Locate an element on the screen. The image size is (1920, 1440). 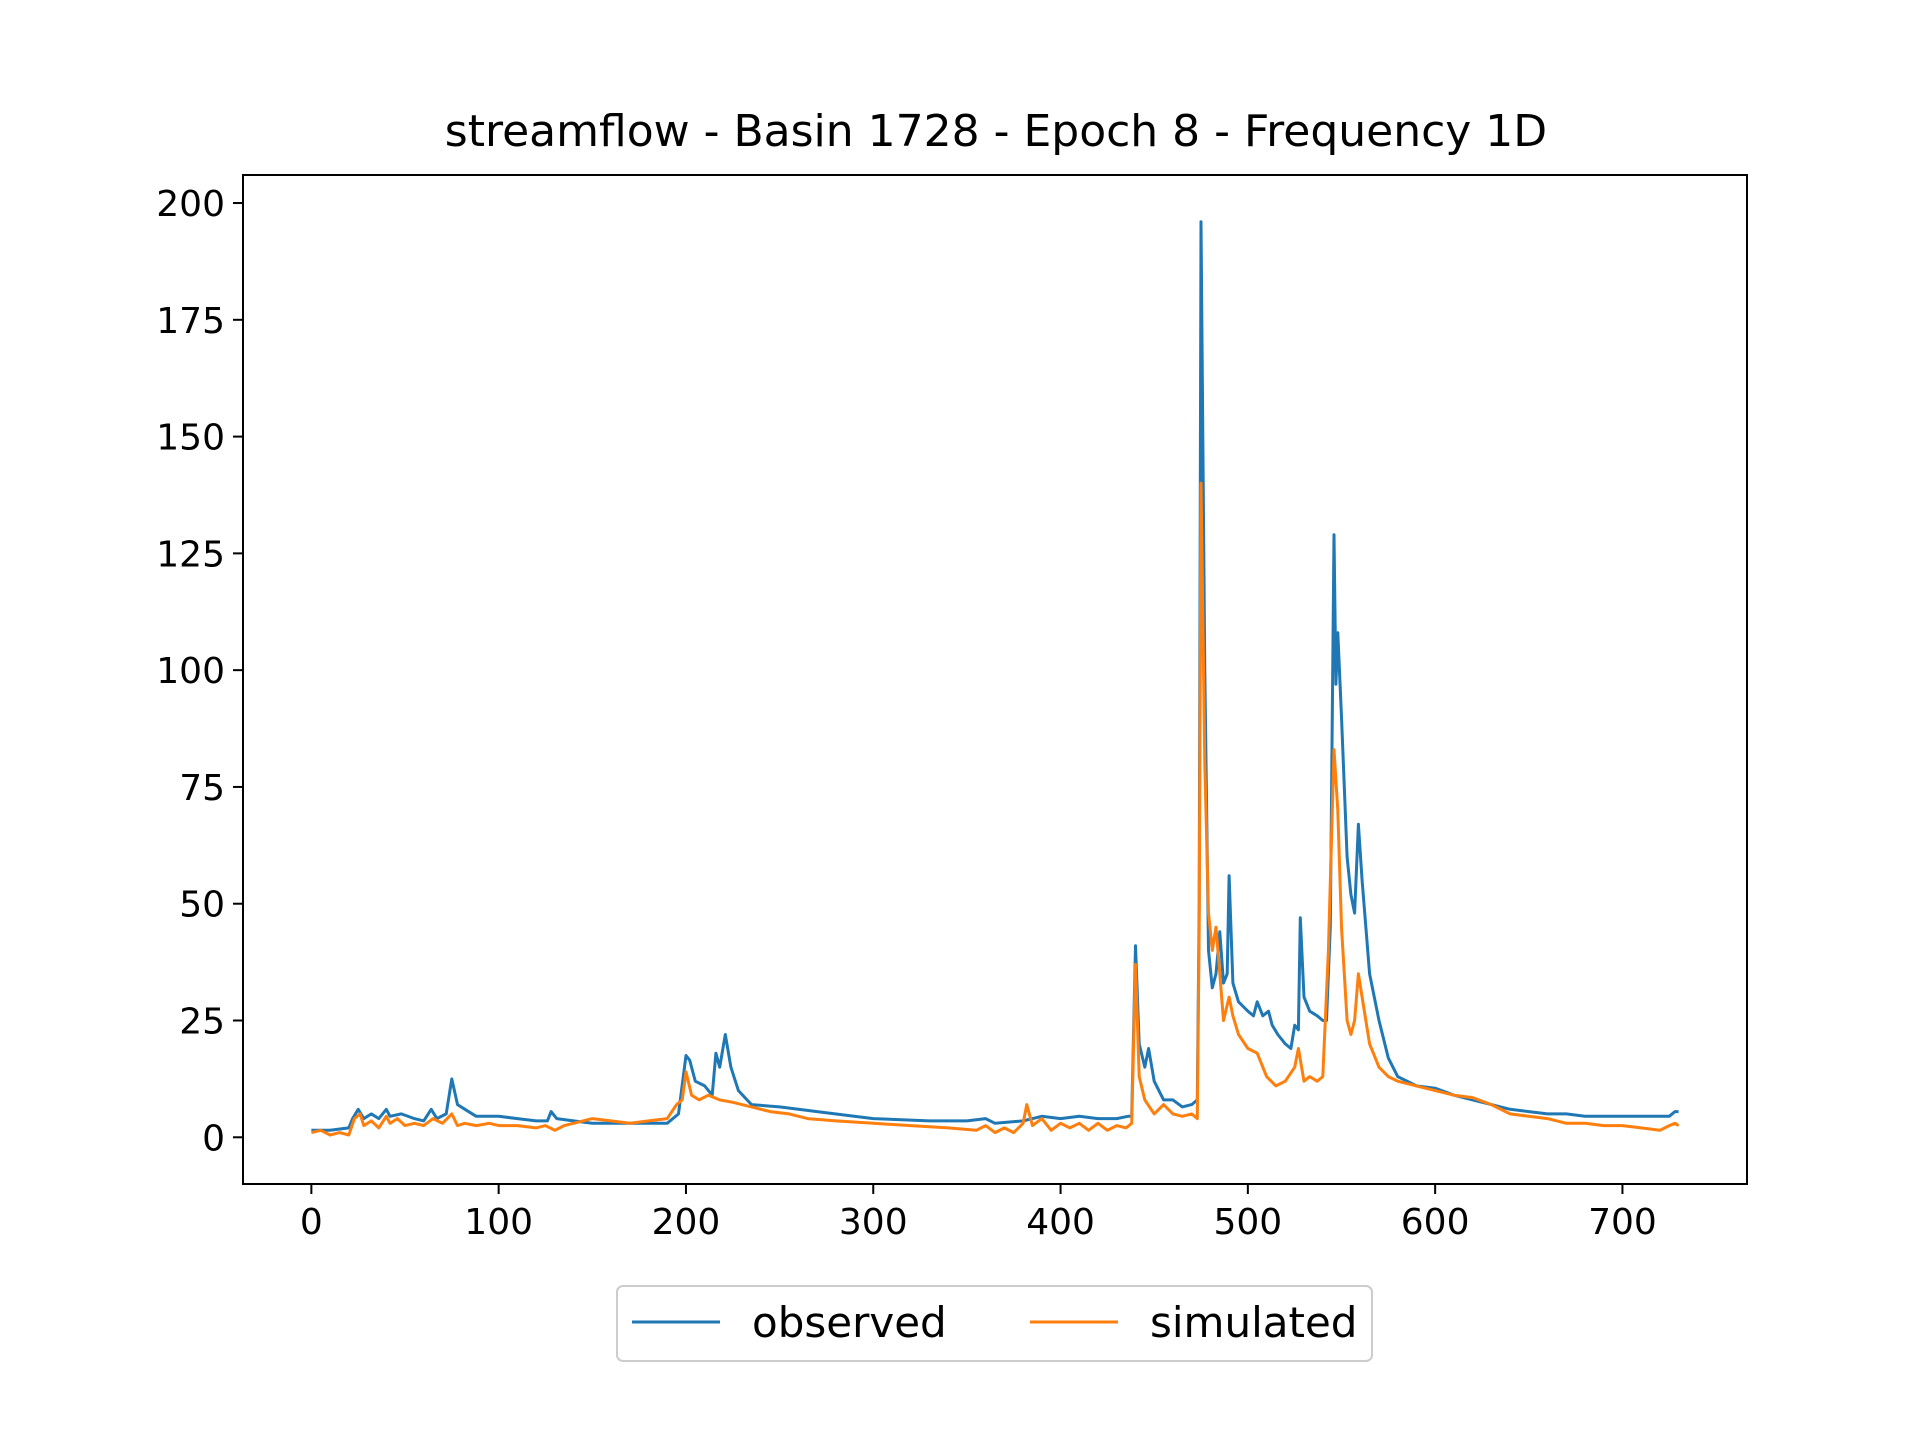
x-tick-label: 0 is located at coordinates (311, 1222).